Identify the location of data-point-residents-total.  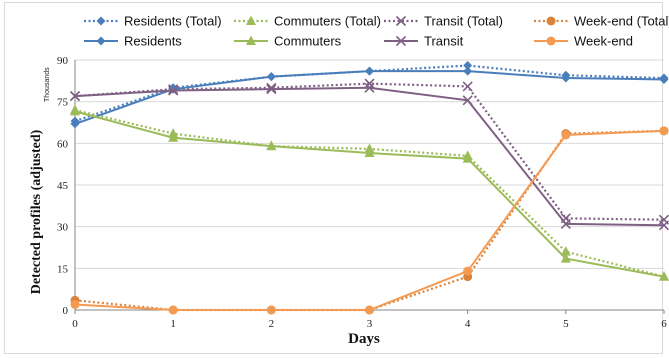
(468, 66).